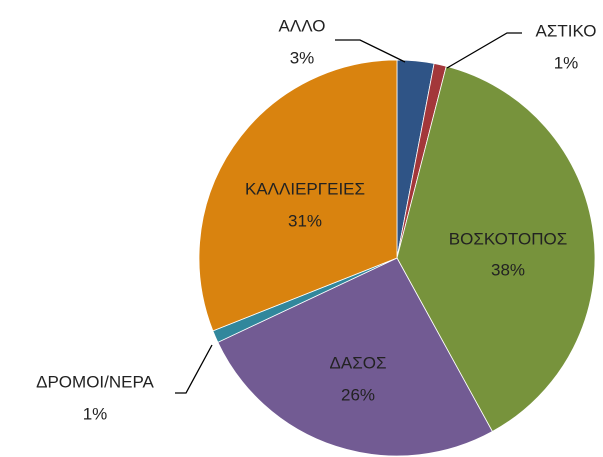  I want to click on slice-value: 26%, so click(358, 394).